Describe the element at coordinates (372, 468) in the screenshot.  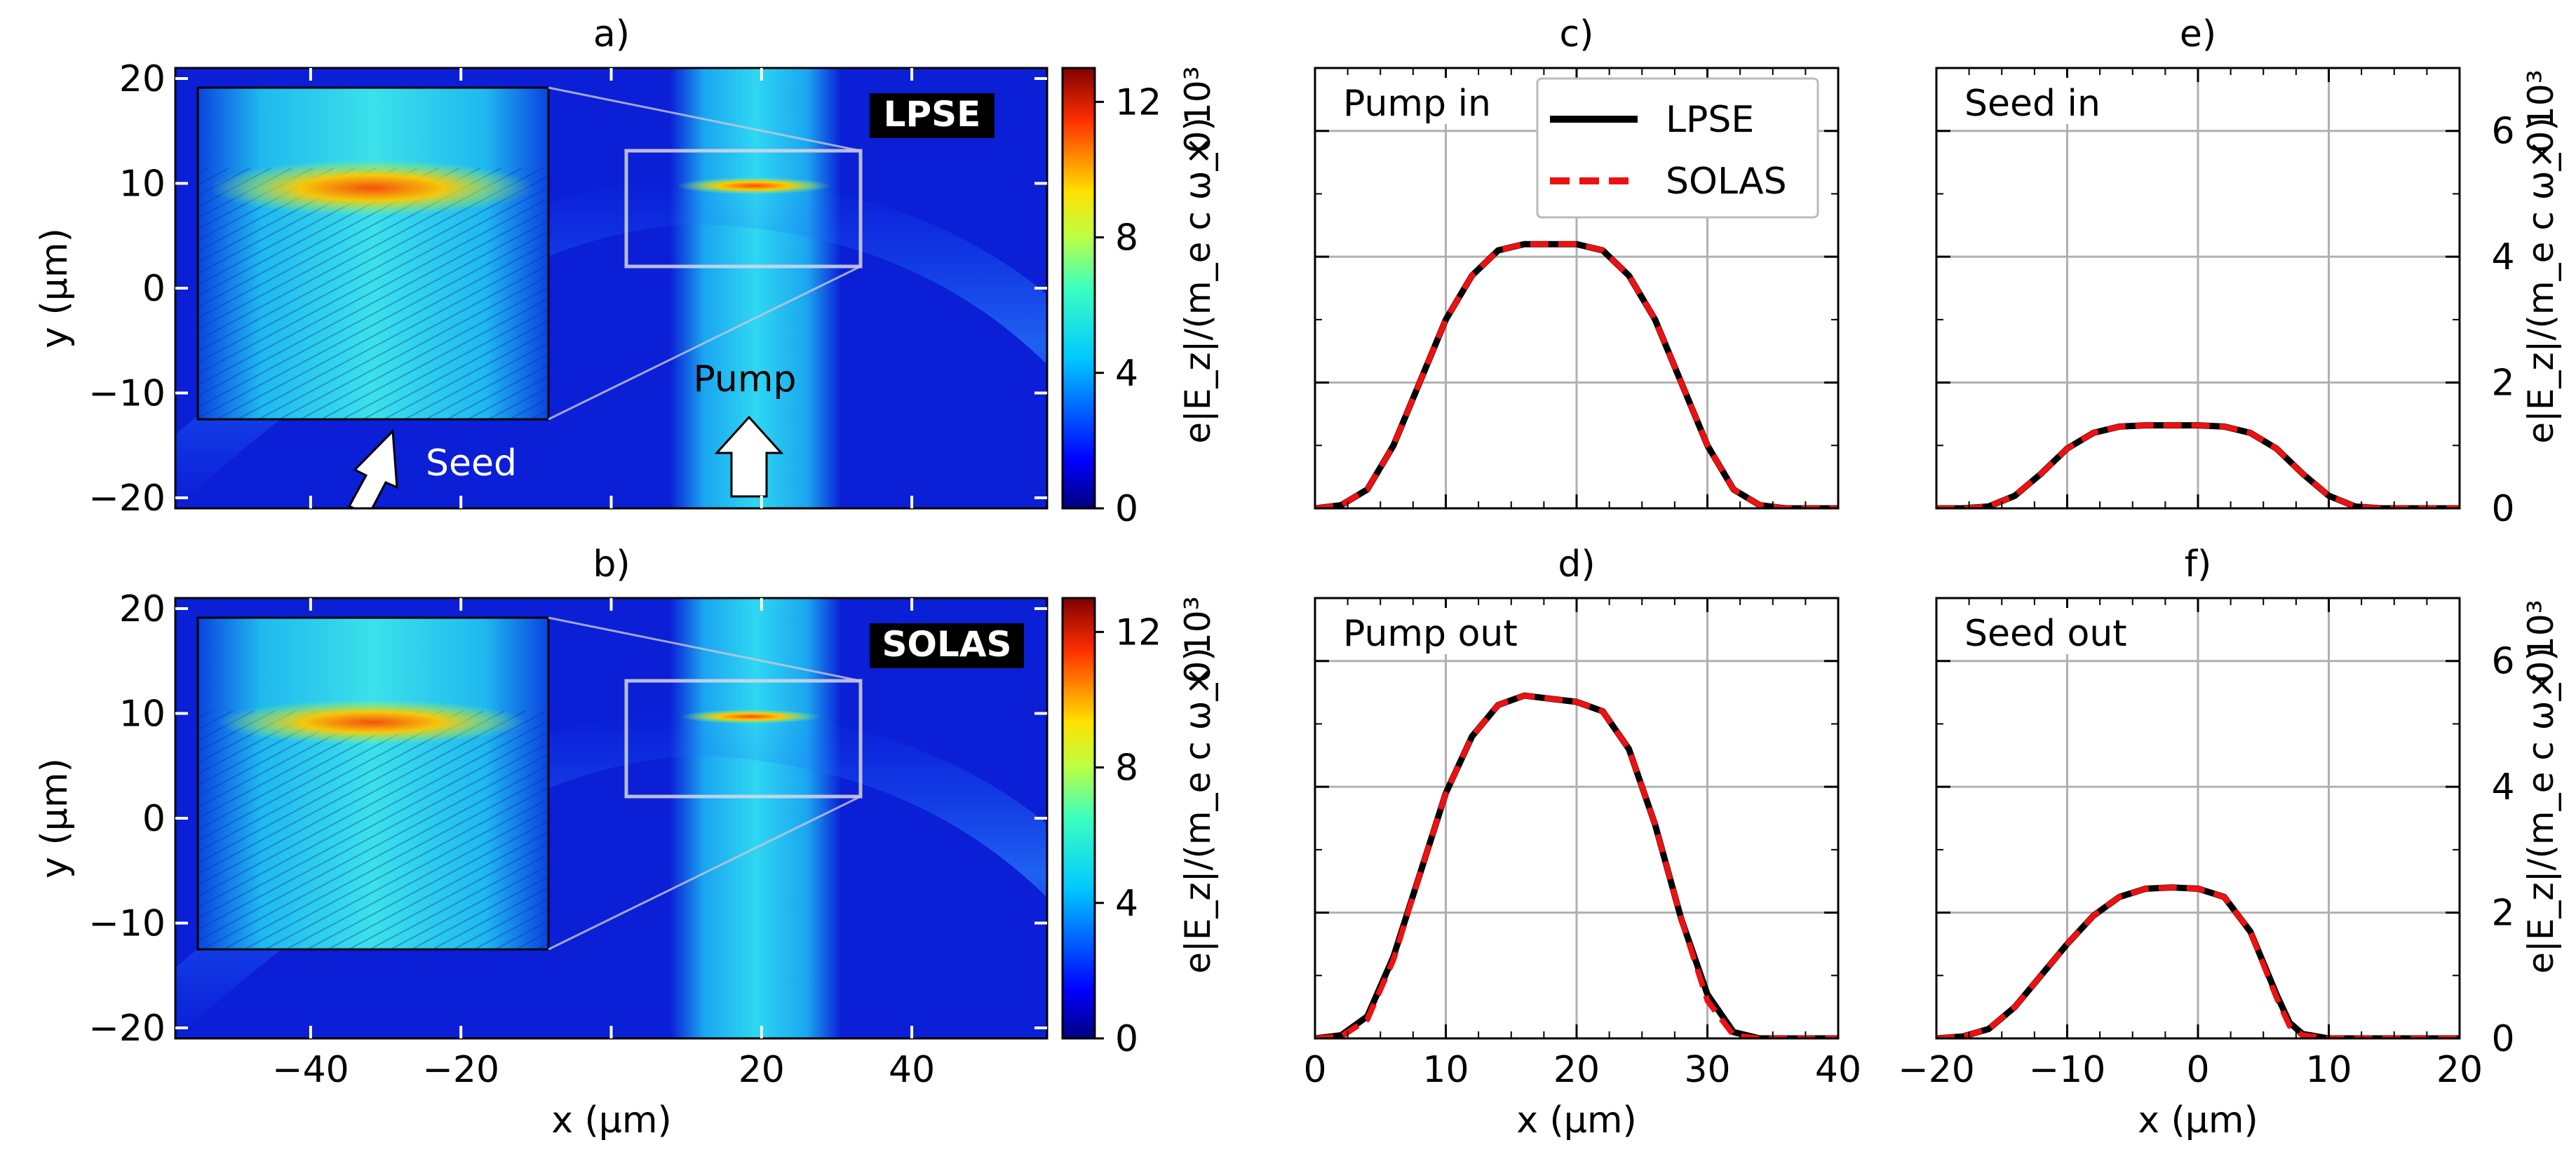
I see `seed-arrow-icon` at that location.